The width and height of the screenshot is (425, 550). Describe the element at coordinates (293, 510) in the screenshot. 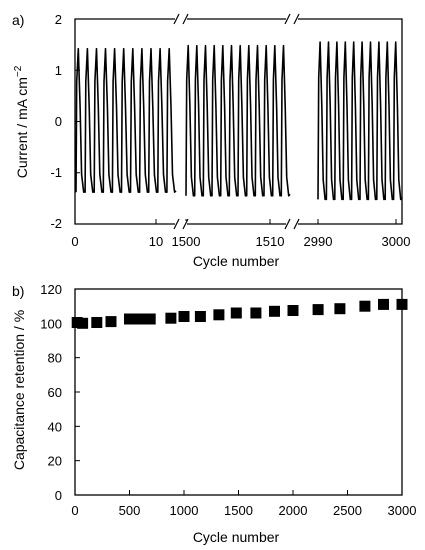

I see `panel-b-x-tick-label: 2000` at that location.